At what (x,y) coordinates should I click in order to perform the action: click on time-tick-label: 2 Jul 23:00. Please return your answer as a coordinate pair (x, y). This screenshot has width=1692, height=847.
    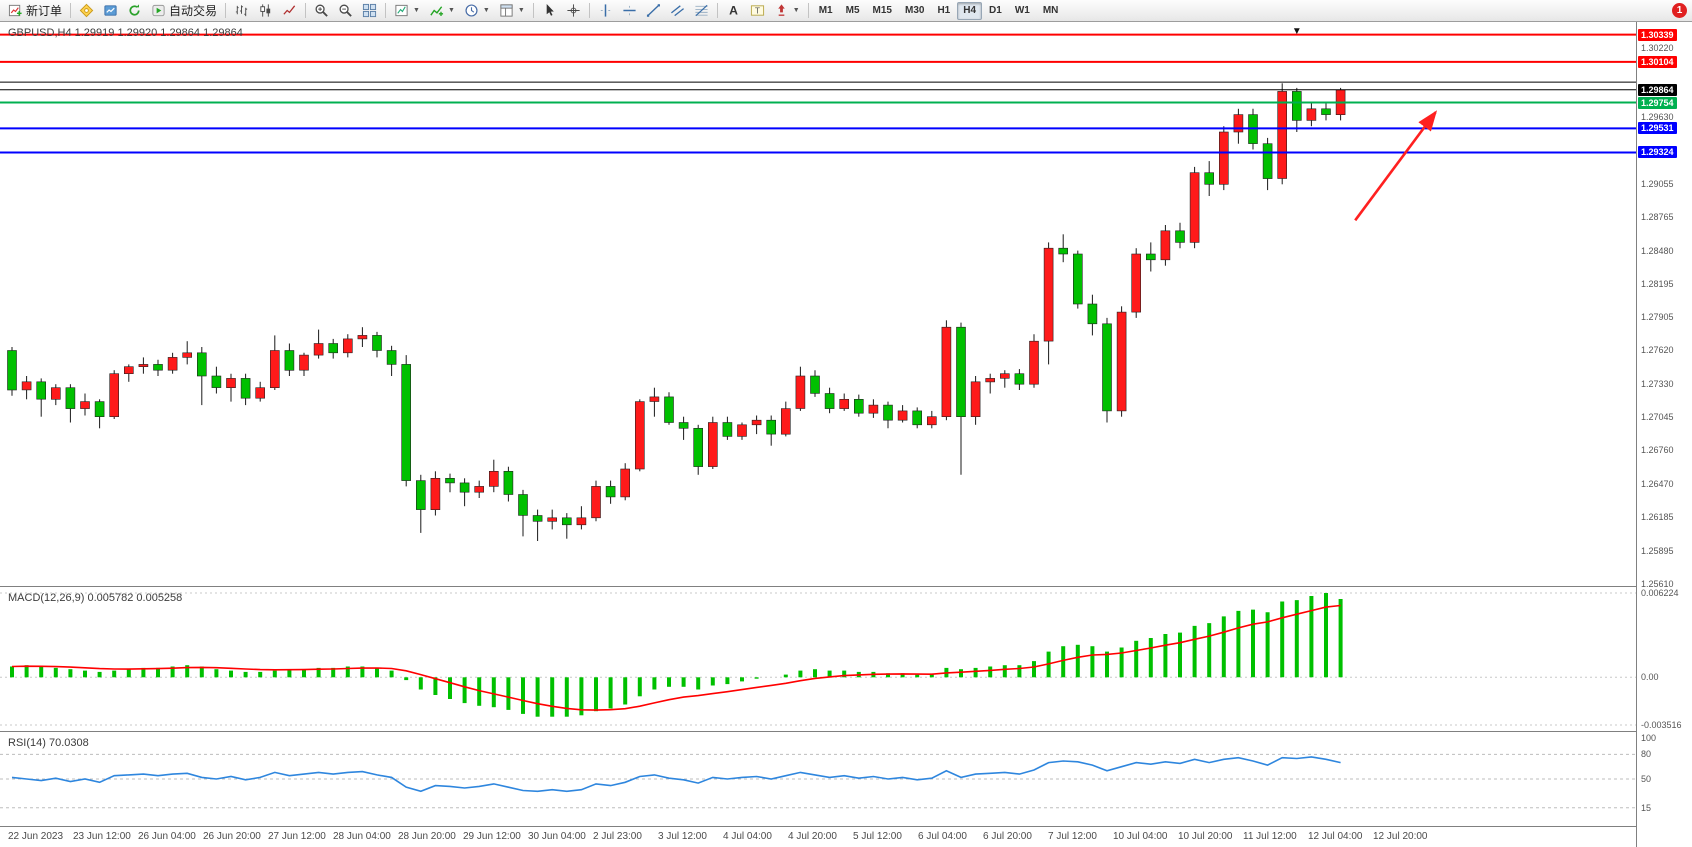
    Looking at the image, I should click on (617, 836).